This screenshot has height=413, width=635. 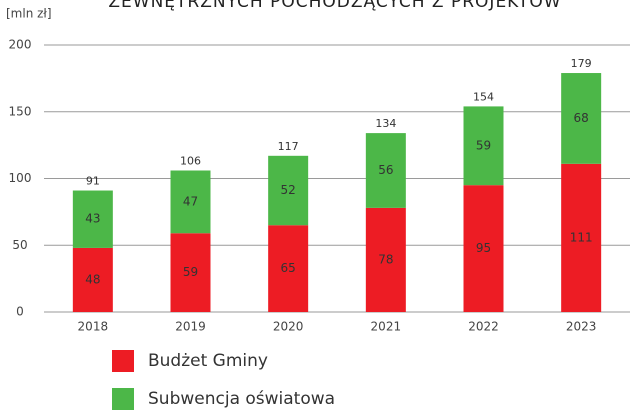 I want to click on data-label: 56, so click(x=385, y=170).